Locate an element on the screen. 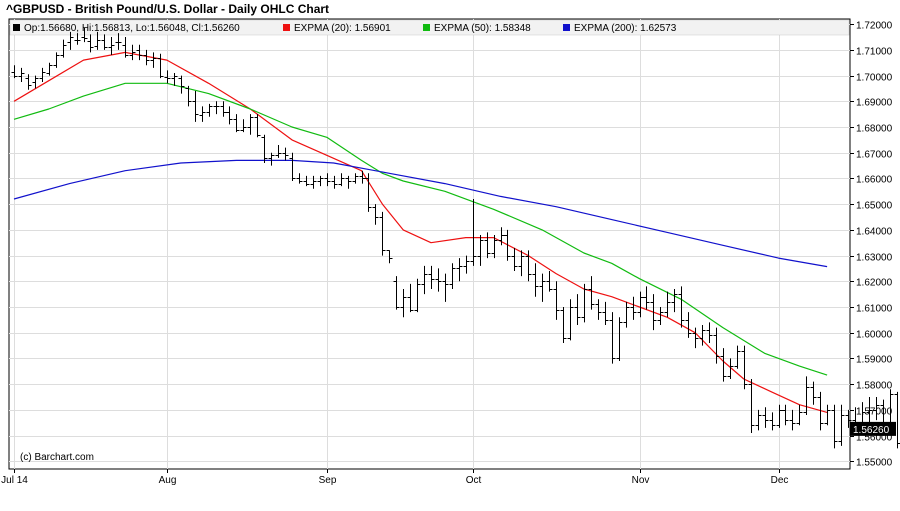 The height and width of the screenshot is (511, 900). y-tick-label: 1.67000 is located at coordinates (874, 155).